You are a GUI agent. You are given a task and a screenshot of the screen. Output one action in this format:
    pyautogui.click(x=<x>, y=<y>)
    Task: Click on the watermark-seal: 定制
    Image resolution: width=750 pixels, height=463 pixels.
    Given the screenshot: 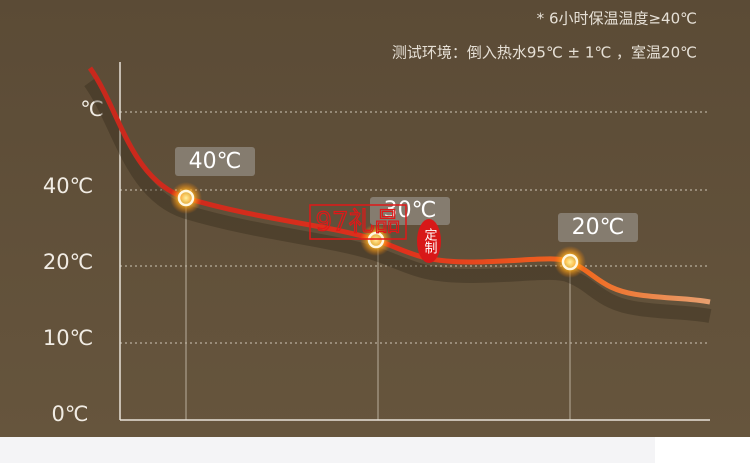 What is the action you would take?
    pyautogui.click(x=430, y=241)
    